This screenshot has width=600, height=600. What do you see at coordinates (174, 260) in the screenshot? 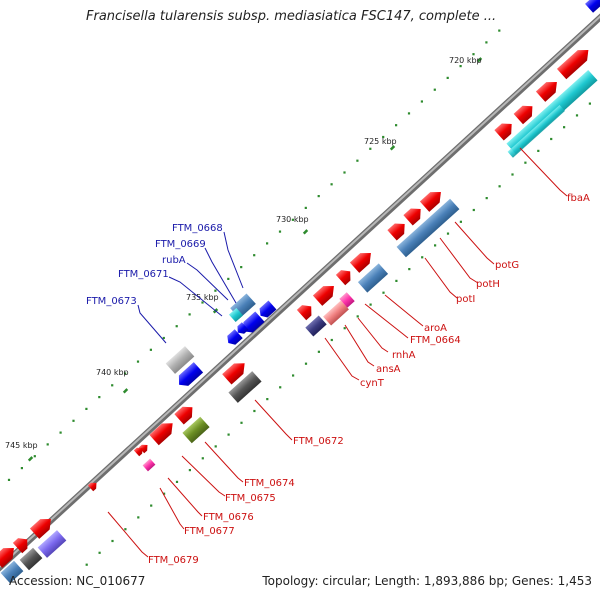
I see `gene-label-rubA: rubA` at bounding box center [174, 260].